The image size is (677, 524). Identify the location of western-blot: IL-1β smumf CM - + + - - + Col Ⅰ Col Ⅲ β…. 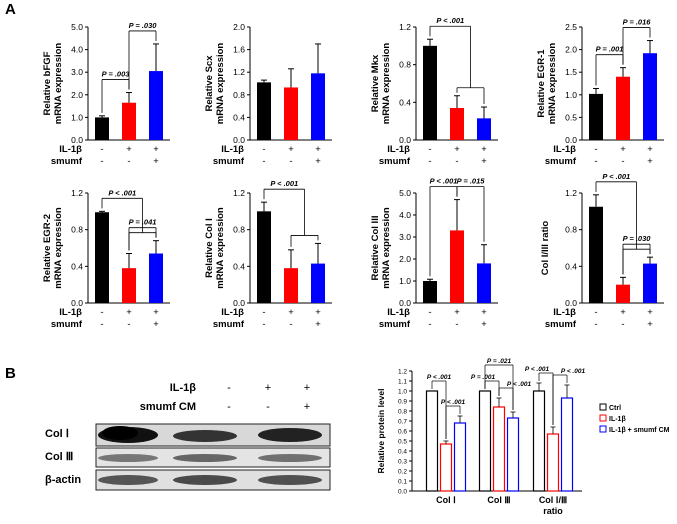
(188, 436).